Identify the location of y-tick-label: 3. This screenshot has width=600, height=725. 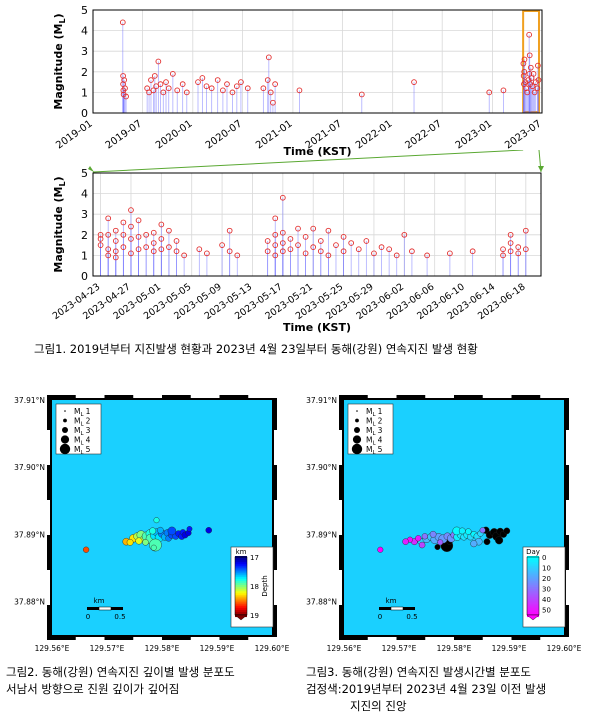
(84, 214).